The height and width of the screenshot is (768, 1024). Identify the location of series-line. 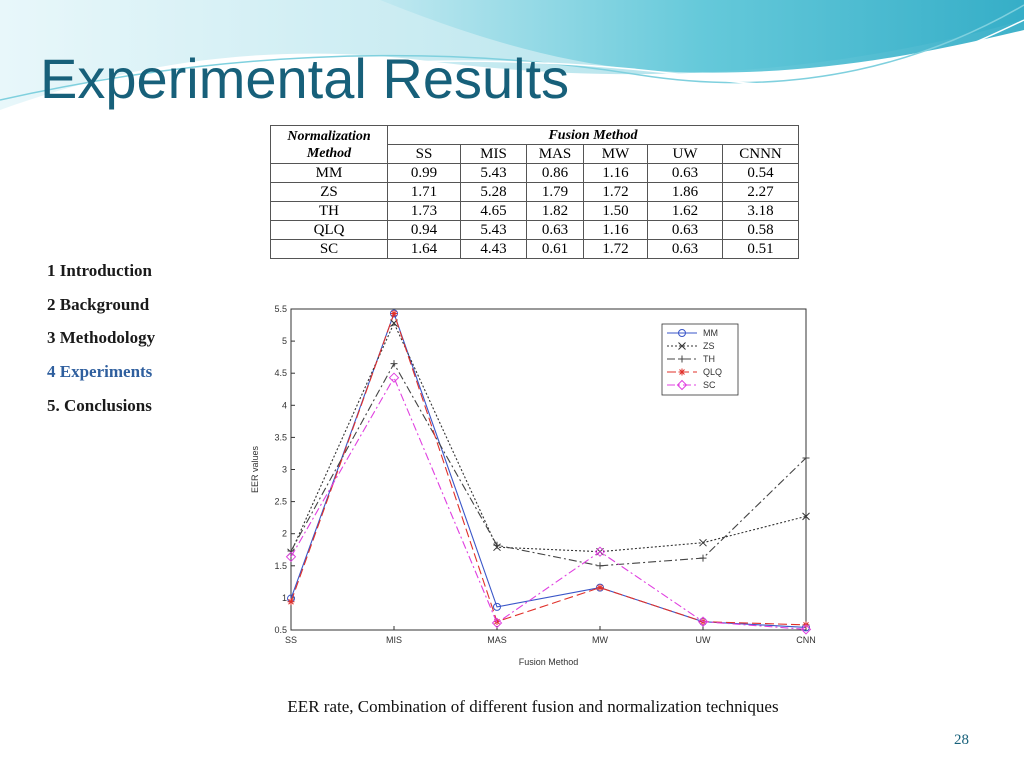
(548, 464).